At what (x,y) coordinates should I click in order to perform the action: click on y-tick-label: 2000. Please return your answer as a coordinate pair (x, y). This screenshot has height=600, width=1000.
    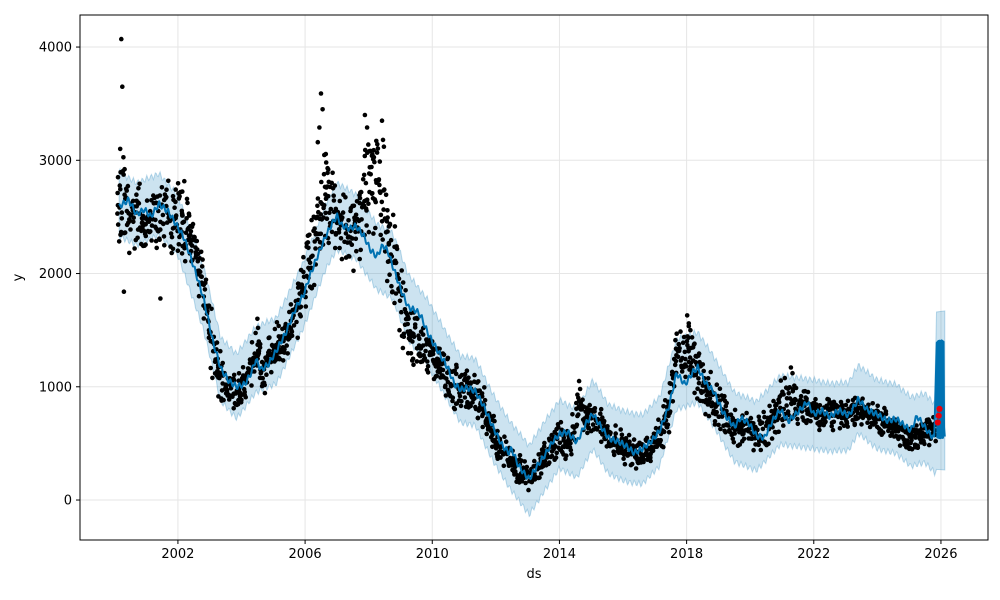
    Looking at the image, I should click on (55, 274).